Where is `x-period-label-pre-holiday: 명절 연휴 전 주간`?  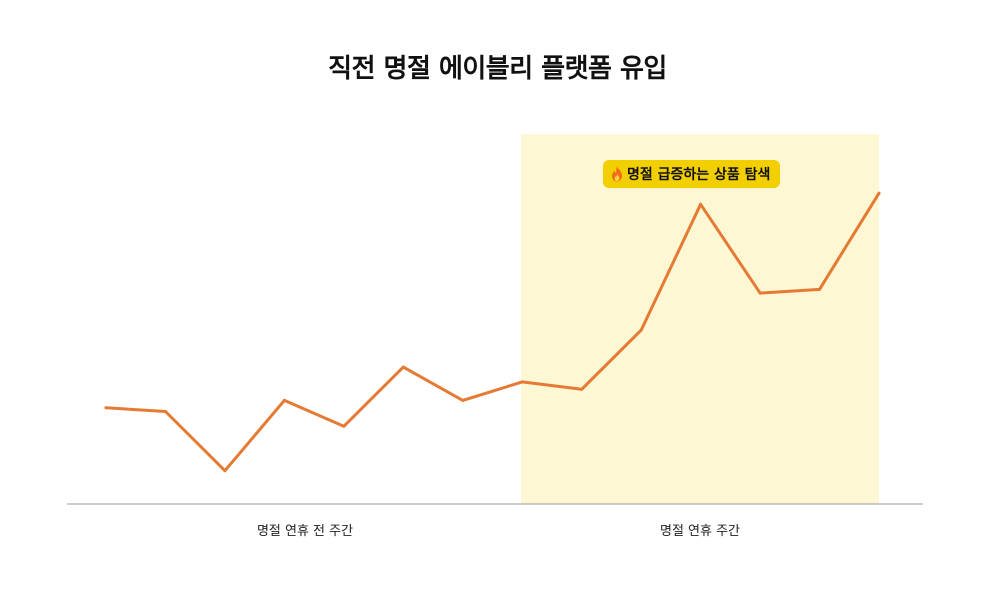
x-period-label-pre-holiday: 명절 연휴 전 주간 is located at coordinates (305, 531).